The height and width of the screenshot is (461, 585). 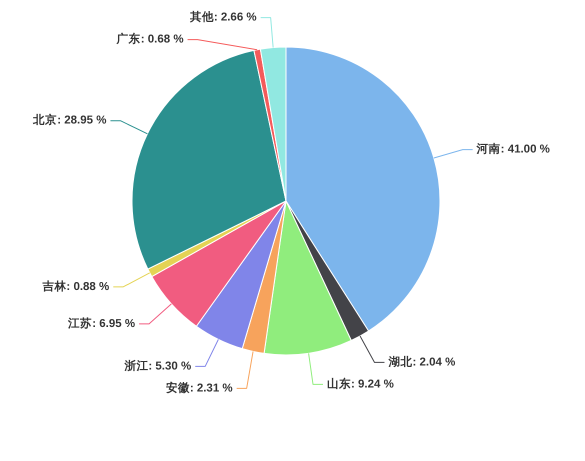 I want to click on label: 吉林: 0.88 %, so click(x=76, y=286).